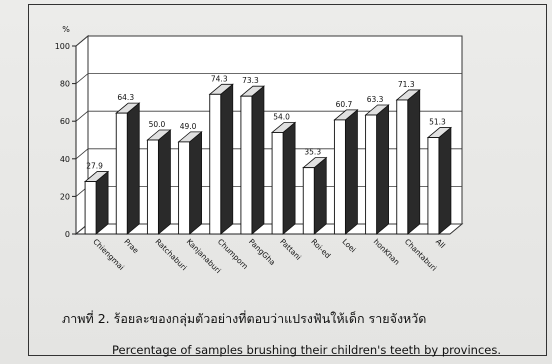  I want to click on data-label: 74.3, so click(219, 78).